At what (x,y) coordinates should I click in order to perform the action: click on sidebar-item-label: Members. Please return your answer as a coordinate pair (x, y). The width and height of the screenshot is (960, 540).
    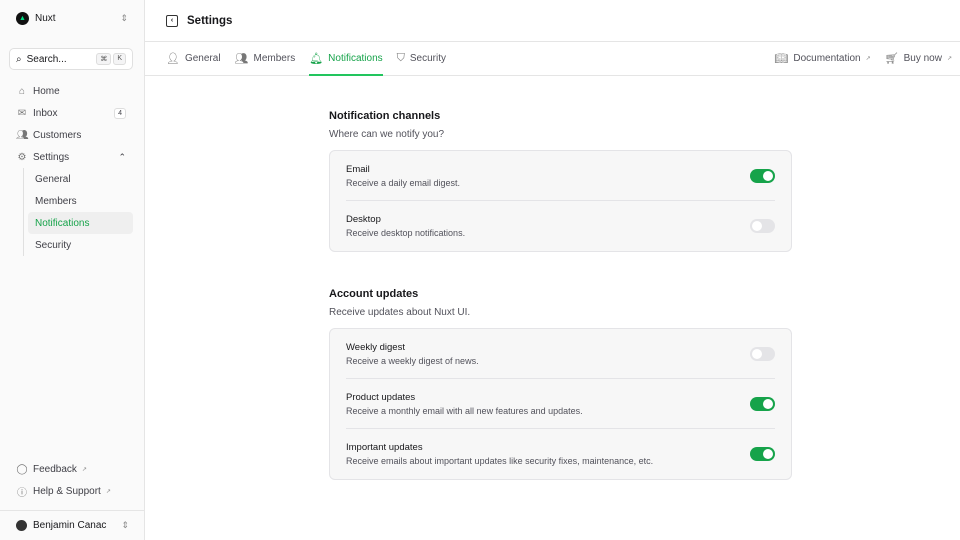
    Looking at the image, I should click on (56, 201).